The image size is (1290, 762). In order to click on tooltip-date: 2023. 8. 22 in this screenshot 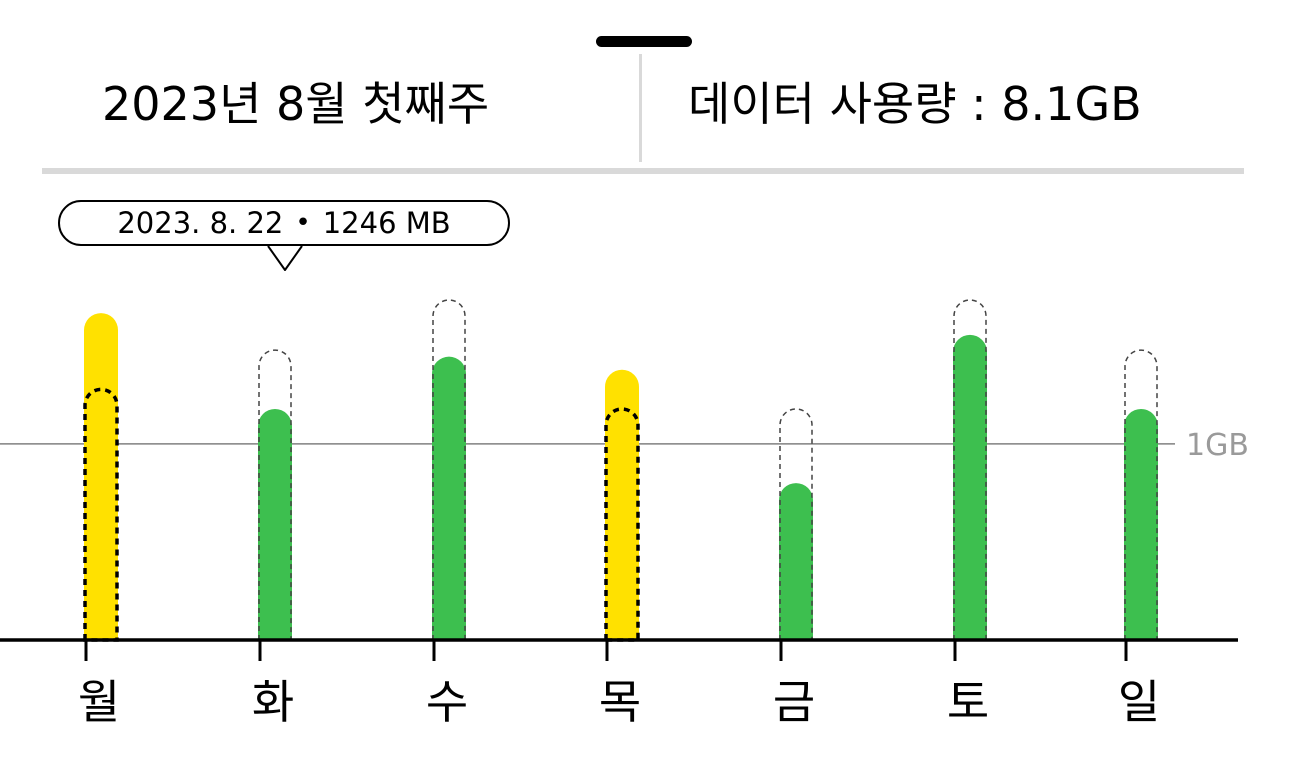, I will do `click(200, 223)`.